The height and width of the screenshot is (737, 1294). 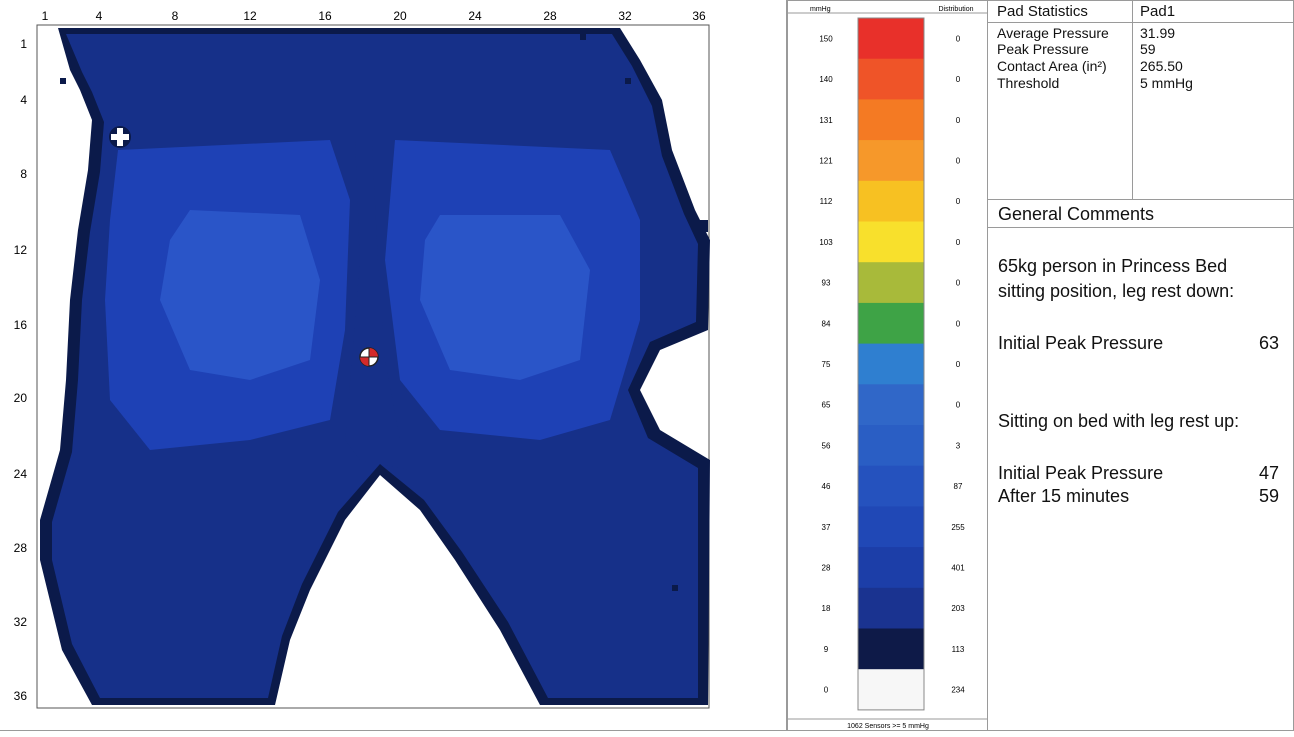 What do you see at coordinates (826, 323) in the screenshot?
I see `scale-value-label: 84` at bounding box center [826, 323].